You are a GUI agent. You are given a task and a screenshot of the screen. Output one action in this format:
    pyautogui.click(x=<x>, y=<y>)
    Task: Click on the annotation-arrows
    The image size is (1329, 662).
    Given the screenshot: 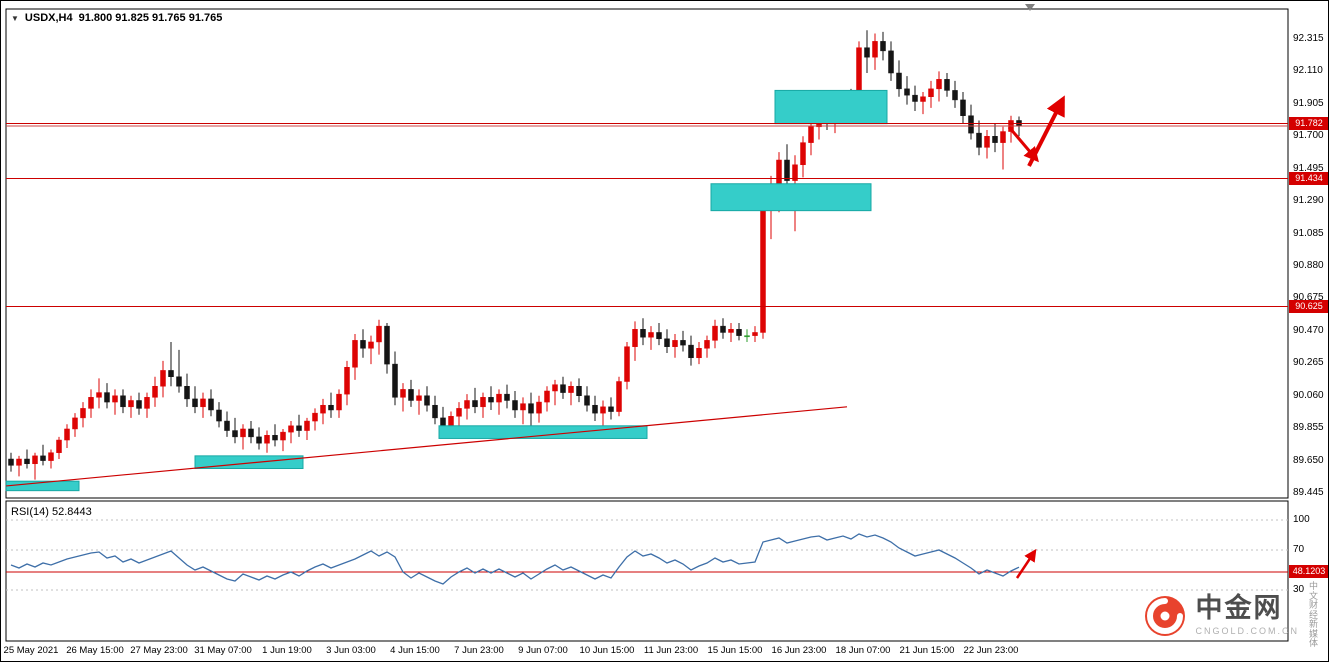 What is the action you would take?
    pyautogui.click(x=1036, y=131)
    